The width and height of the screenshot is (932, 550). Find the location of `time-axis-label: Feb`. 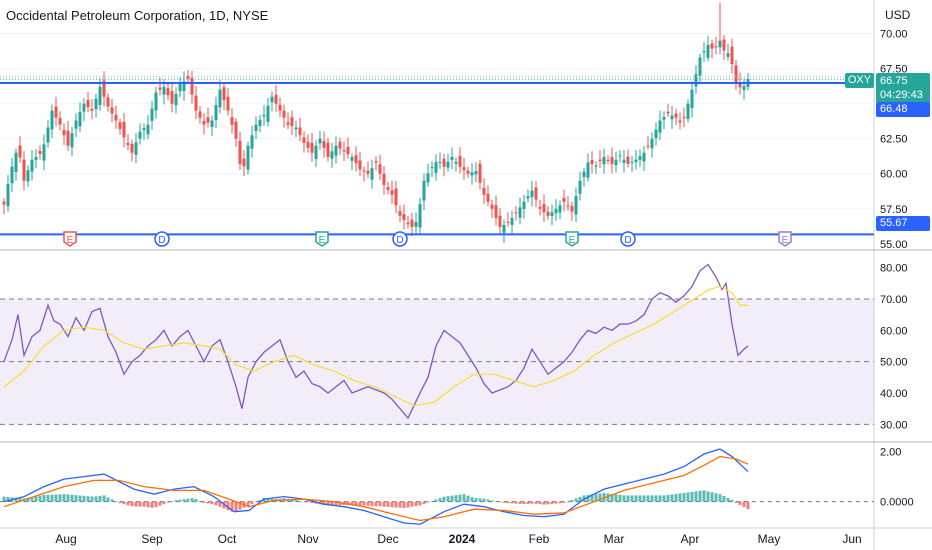

time-axis-label: Feb is located at coordinates (539, 539).